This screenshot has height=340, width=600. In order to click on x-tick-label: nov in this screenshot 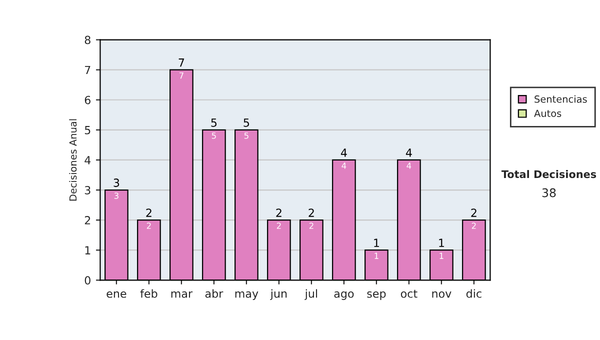, I will do `click(442, 294)`.